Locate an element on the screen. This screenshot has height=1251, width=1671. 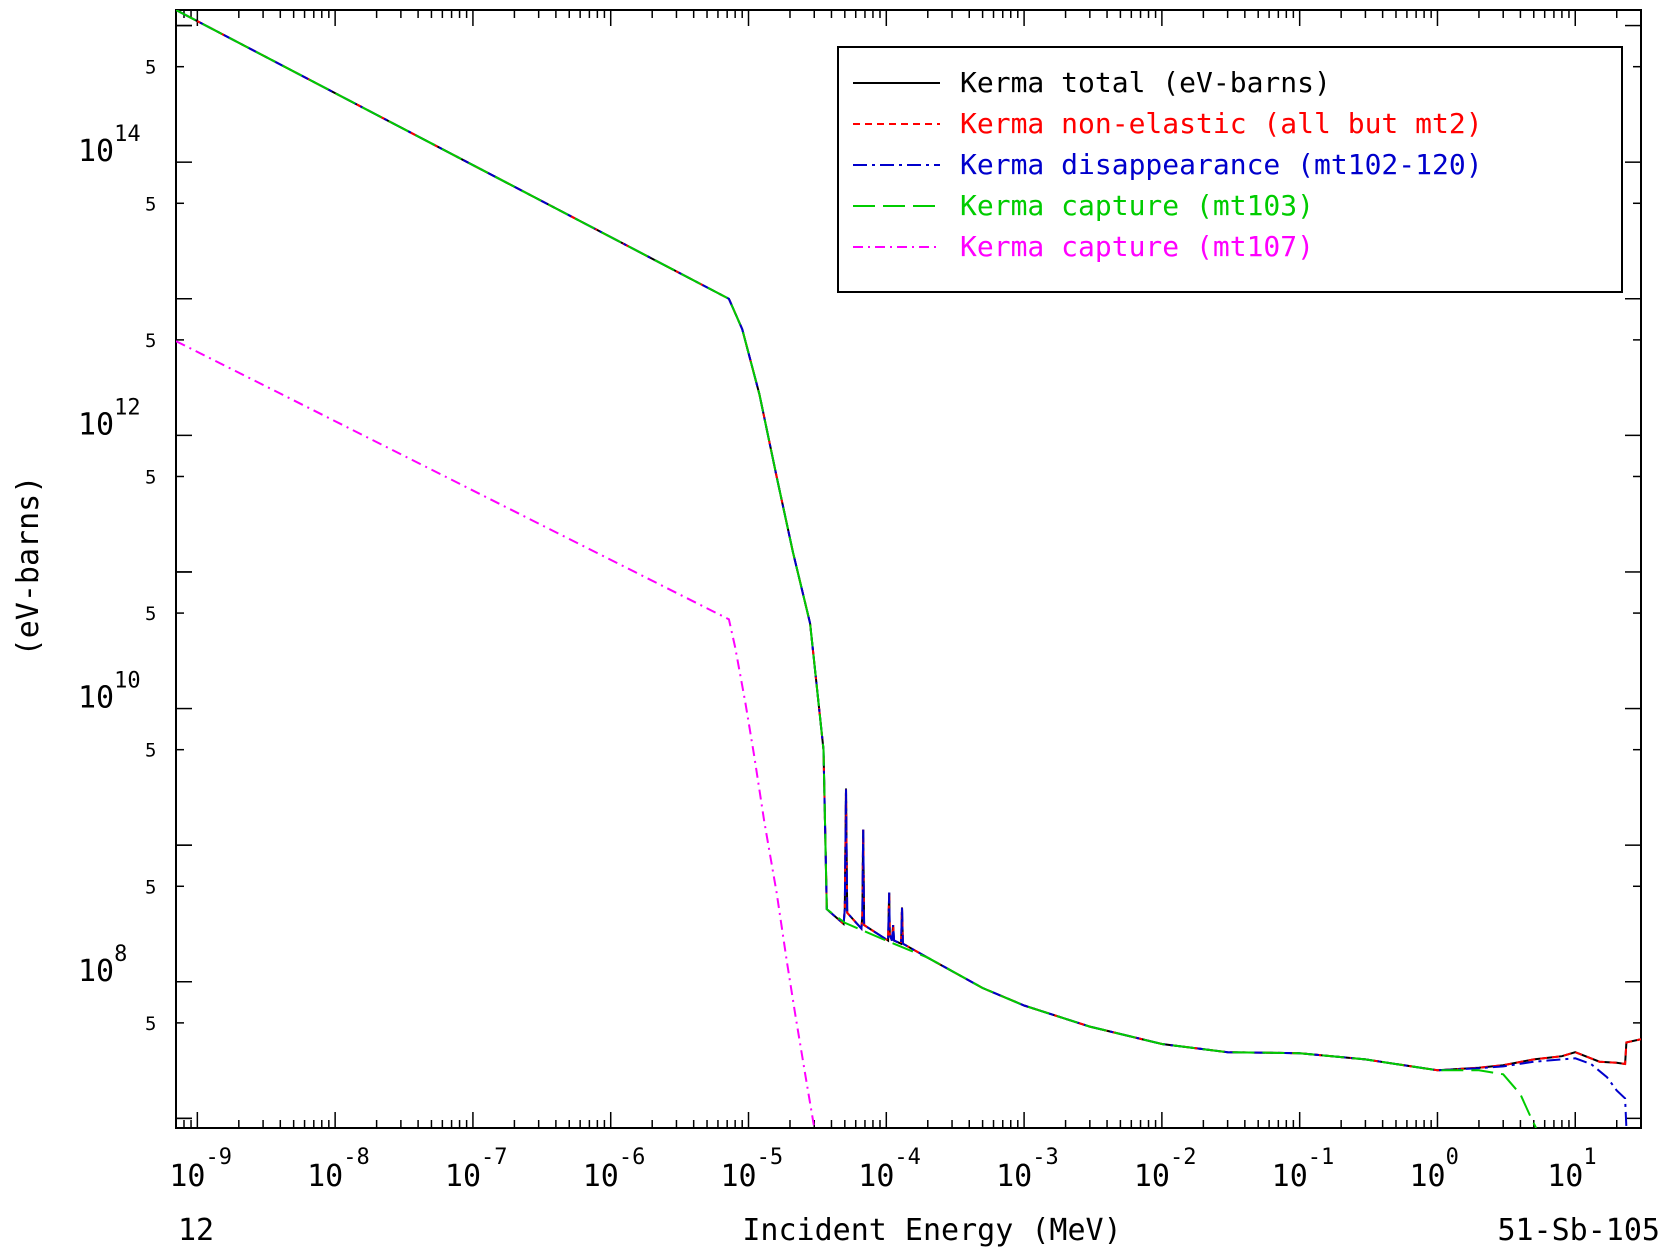
y-tick-label: 1010 is located at coordinates (109, 692).